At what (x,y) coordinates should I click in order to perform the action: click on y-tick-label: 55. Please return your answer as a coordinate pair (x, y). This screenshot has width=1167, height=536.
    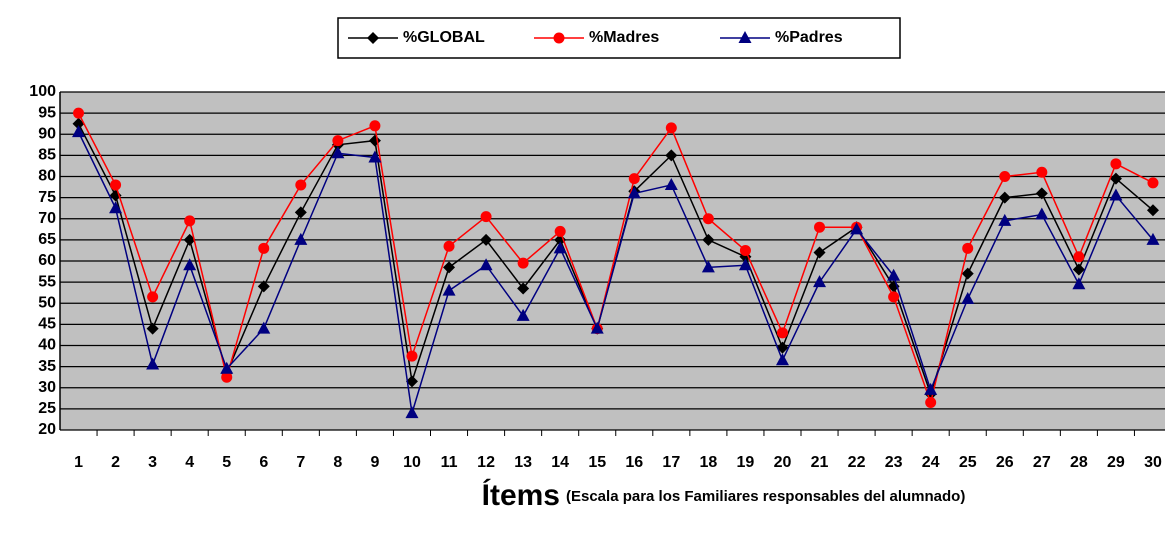
    Looking at the image, I should click on (47, 281).